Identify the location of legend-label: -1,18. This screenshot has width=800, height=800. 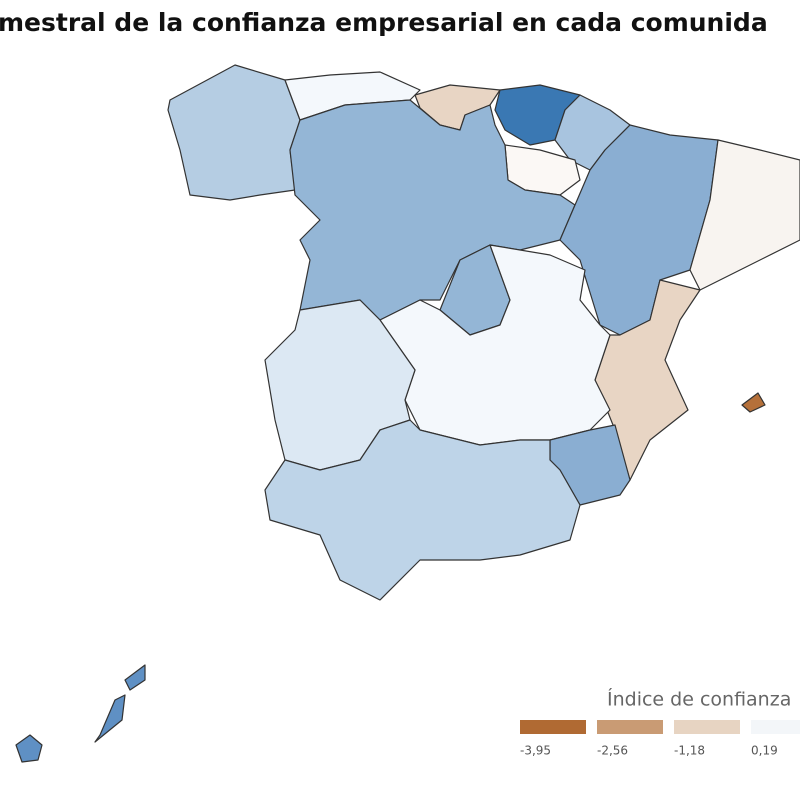
(689, 751).